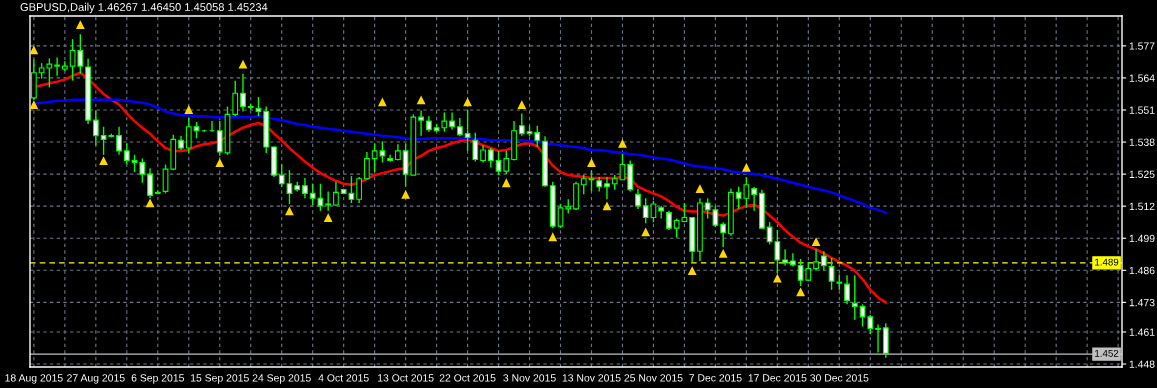 Image resolution: width=1157 pixels, height=388 pixels. Describe the element at coordinates (653, 378) in the screenshot. I see `x-tick-label: 25 Nov 2015` at that location.